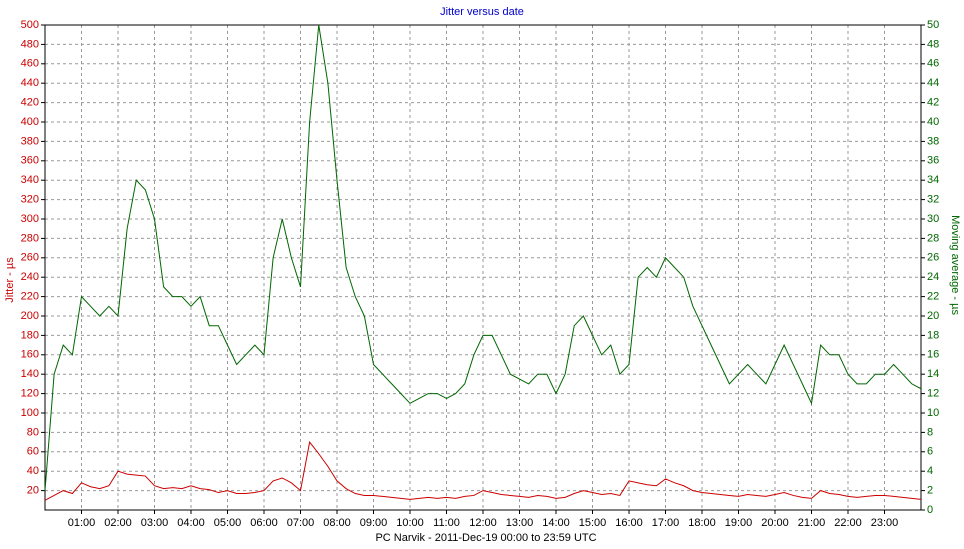 This screenshot has width=964, height=549. What do you see at coordinates (446, 523) in the screenshot?
I see `x-tick-label: 11:00` at bounding box center [446, 523].